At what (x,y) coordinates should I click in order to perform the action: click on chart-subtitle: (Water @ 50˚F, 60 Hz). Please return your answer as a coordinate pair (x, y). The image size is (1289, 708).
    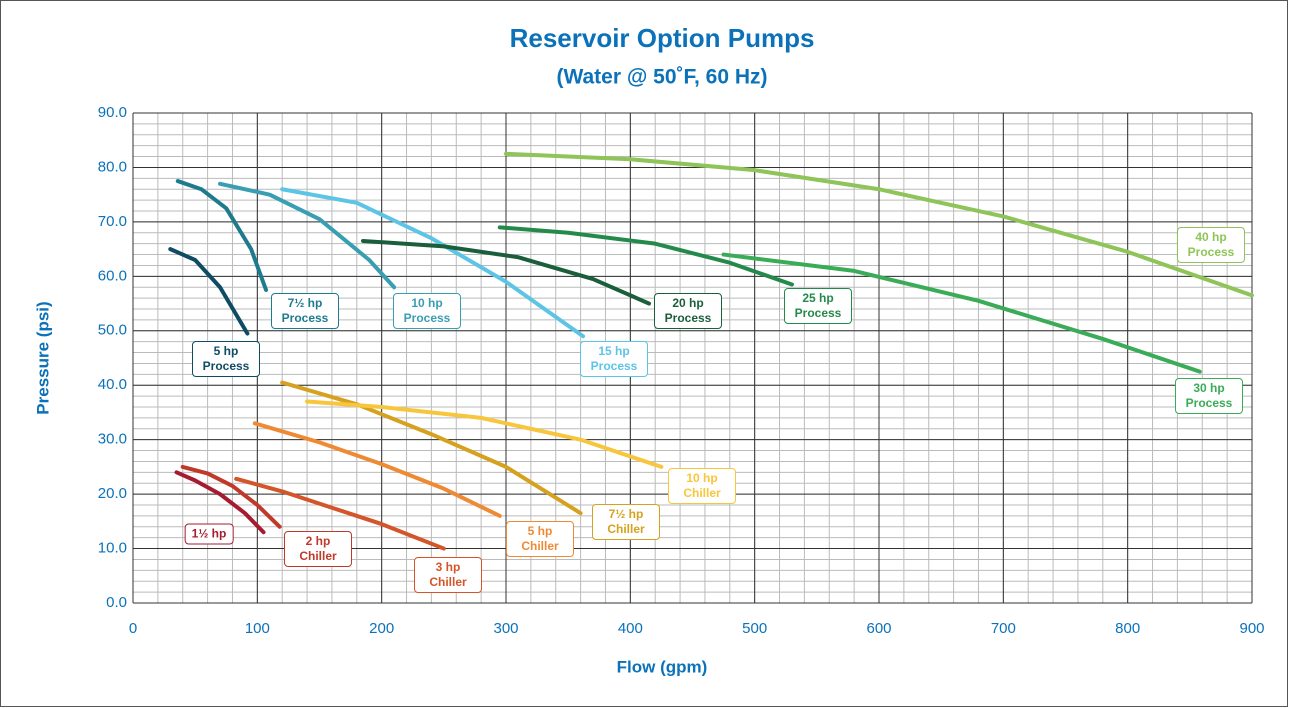
    Looking at the image, I should click on (661, 77).